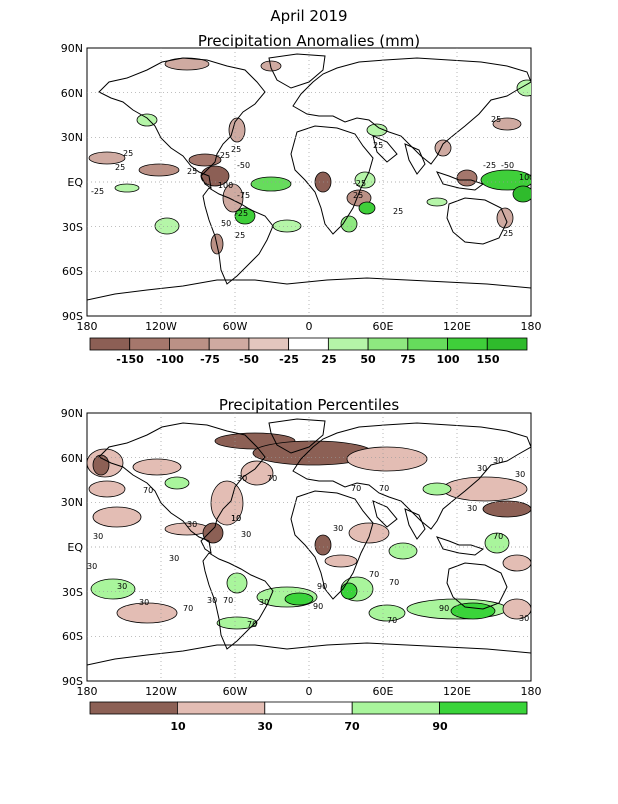 This screenshot has width=618, height=804. I want to click on colorbar-label: 100, so click(448, 359).